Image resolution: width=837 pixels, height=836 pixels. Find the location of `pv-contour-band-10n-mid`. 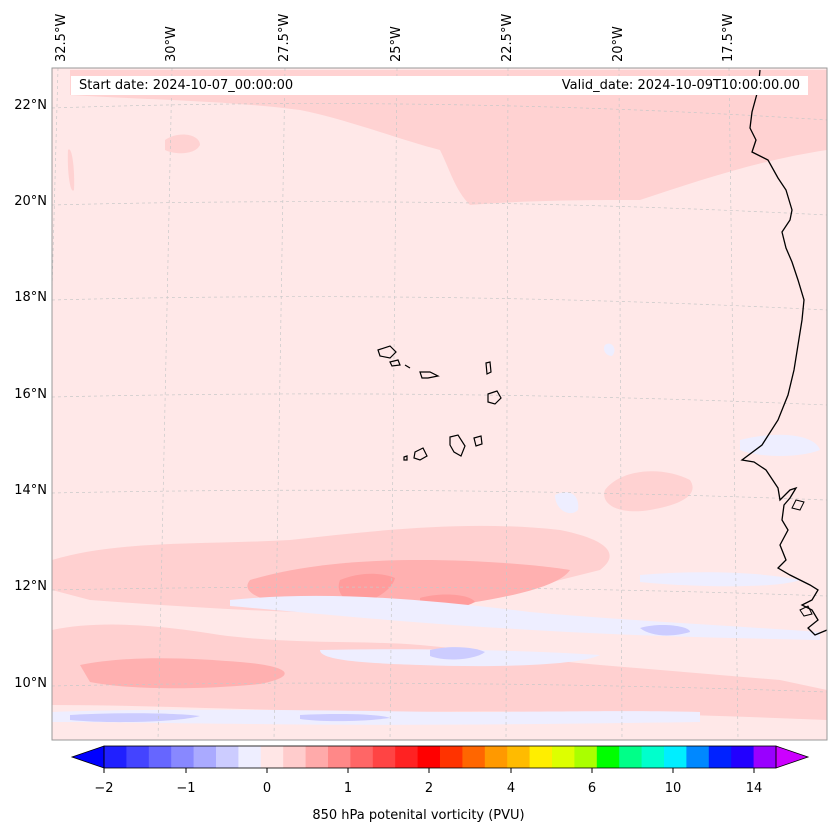

pv-contour-band-10n-mid is located at coordinates (182, 673).